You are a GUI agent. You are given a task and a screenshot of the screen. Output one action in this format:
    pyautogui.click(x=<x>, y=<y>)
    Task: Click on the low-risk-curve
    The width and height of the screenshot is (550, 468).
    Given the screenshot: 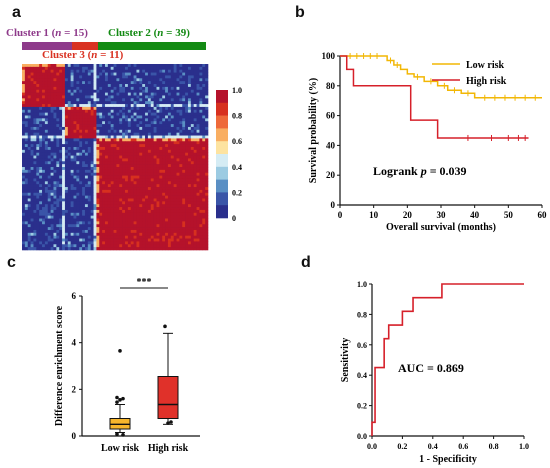 What is the action you would take?
    pyautogui.click(x=441, y=77)
    